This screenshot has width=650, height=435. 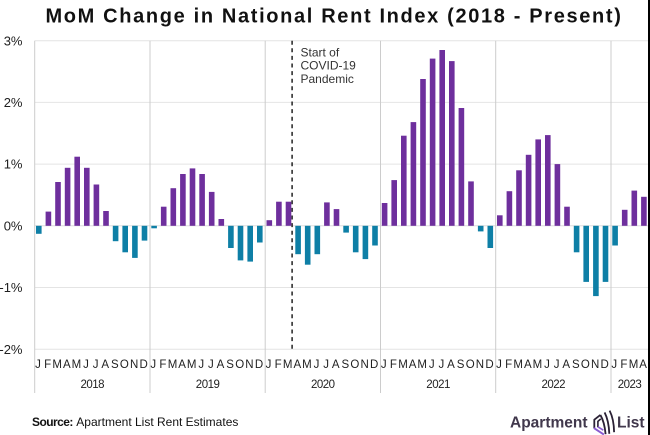 What do you see at coordinates (13, 164) in the screenshot?
I see `svg-text: 1%` at bounding box center [13, 164].